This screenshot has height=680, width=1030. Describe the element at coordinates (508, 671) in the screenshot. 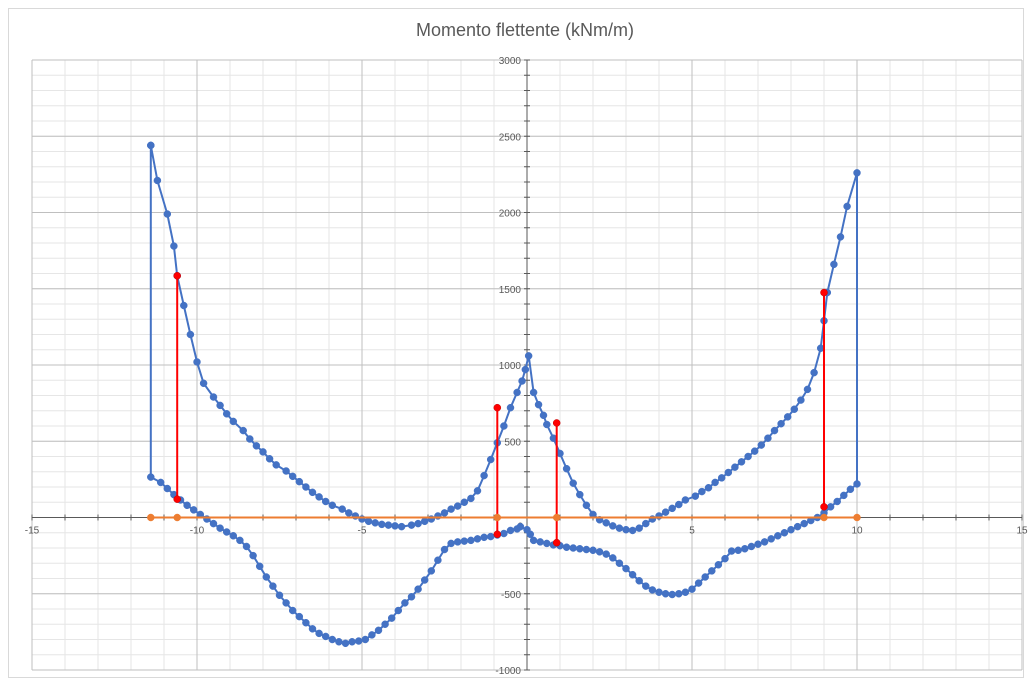

I see `y-tick-label: -1000` at that location.